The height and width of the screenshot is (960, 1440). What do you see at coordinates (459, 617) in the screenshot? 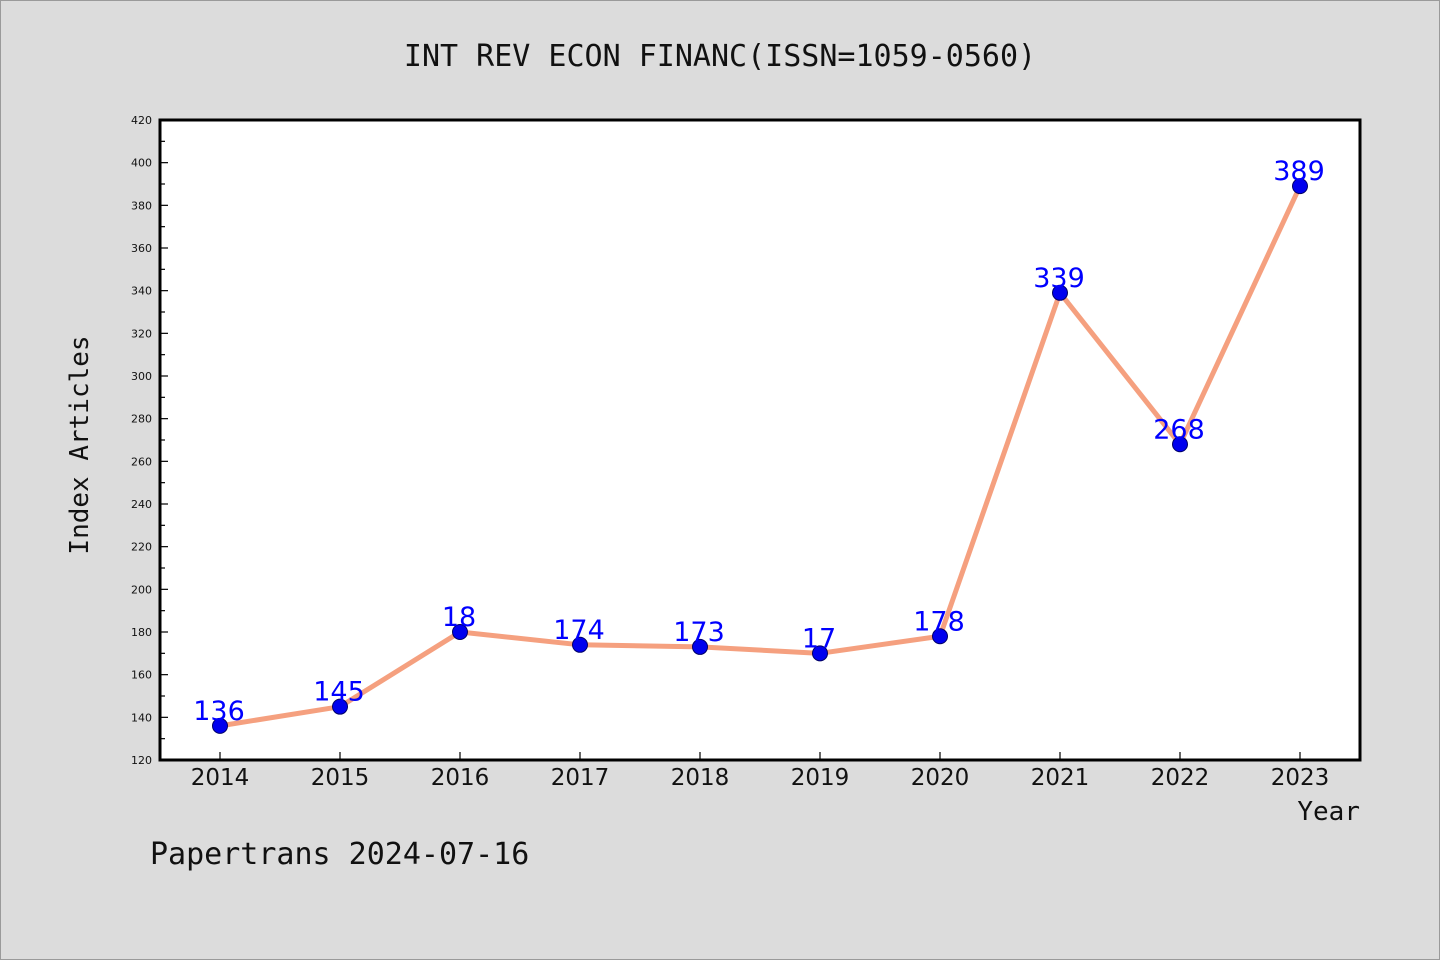
I see `data-label: 18` at bounding box center [459, 617].